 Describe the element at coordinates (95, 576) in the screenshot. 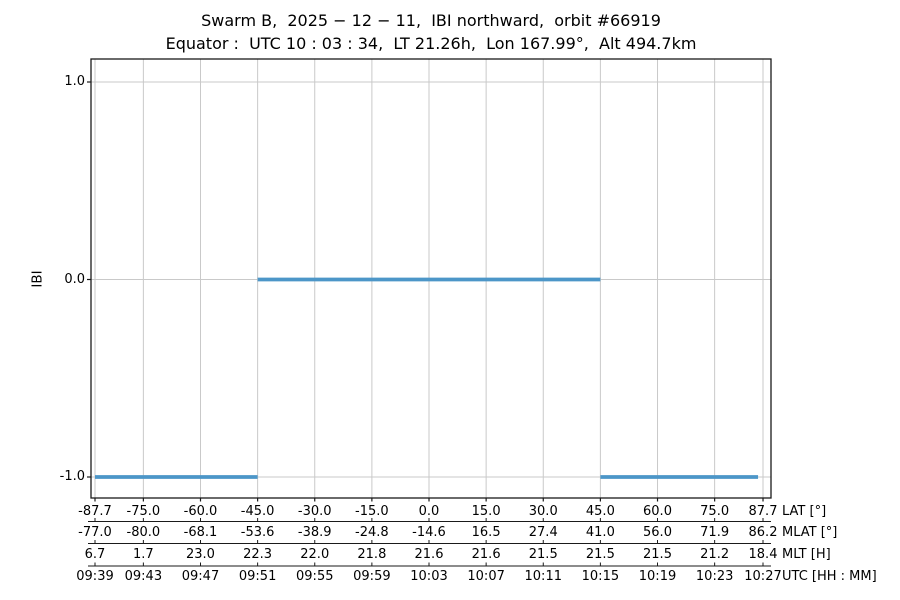

I see `x-tick-label: 09:39` at that location.